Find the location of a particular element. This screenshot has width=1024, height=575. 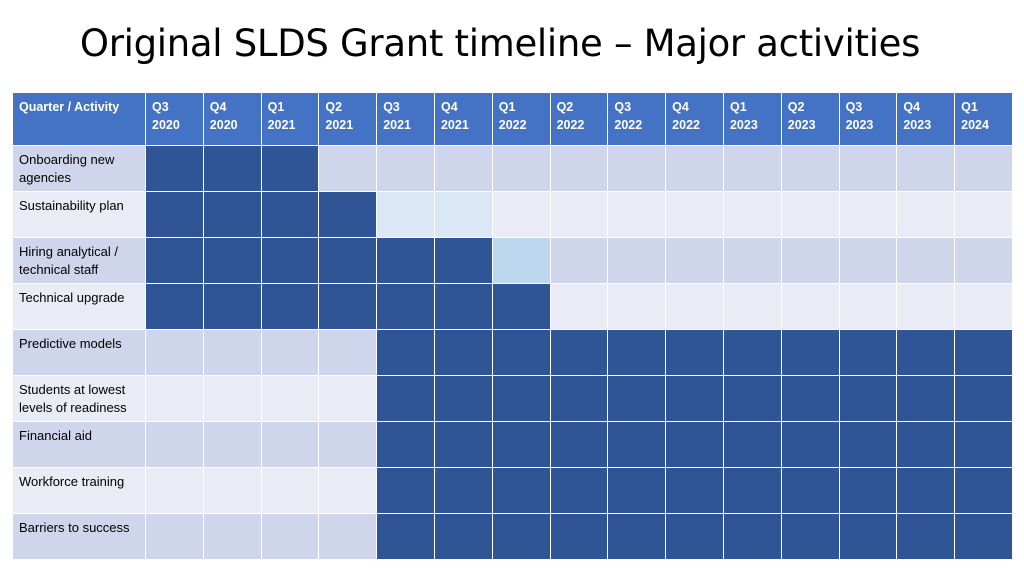

activity-label: Barriers to success is located at coordinates (79, 536).